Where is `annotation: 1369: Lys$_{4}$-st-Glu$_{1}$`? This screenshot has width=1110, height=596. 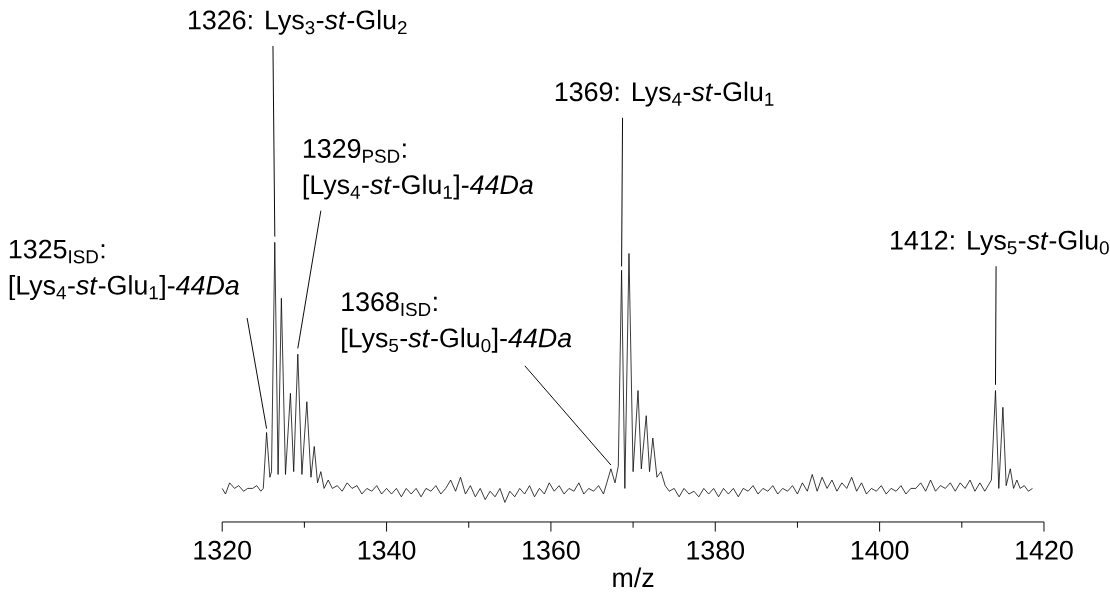 annotation: 1369: Lys$_{4}$-st-Glu$_{1}$ is located at coordinates (664, 94).